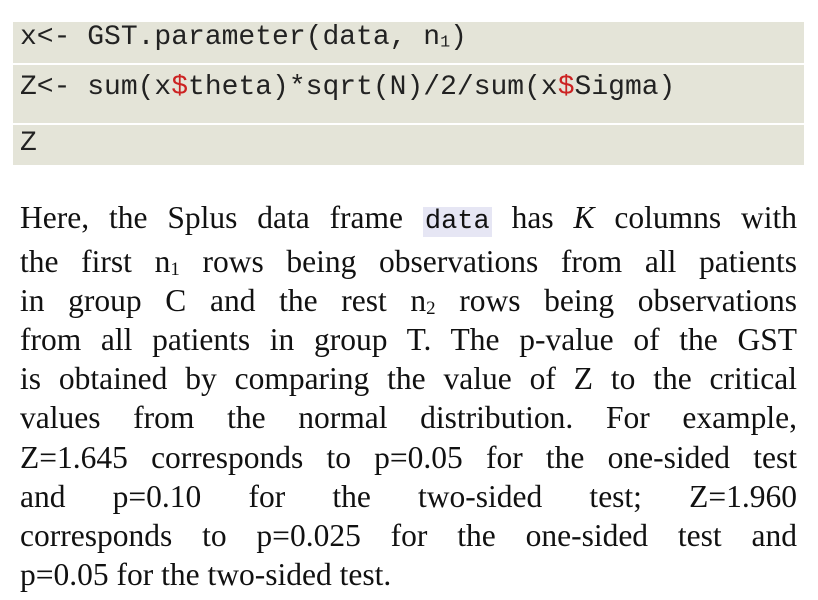  Describe the element at coordinates (373, 87) in the screenshot. I see `code-line-2-part2: theta)*sqrt(N)/2/sum(x` at that location.